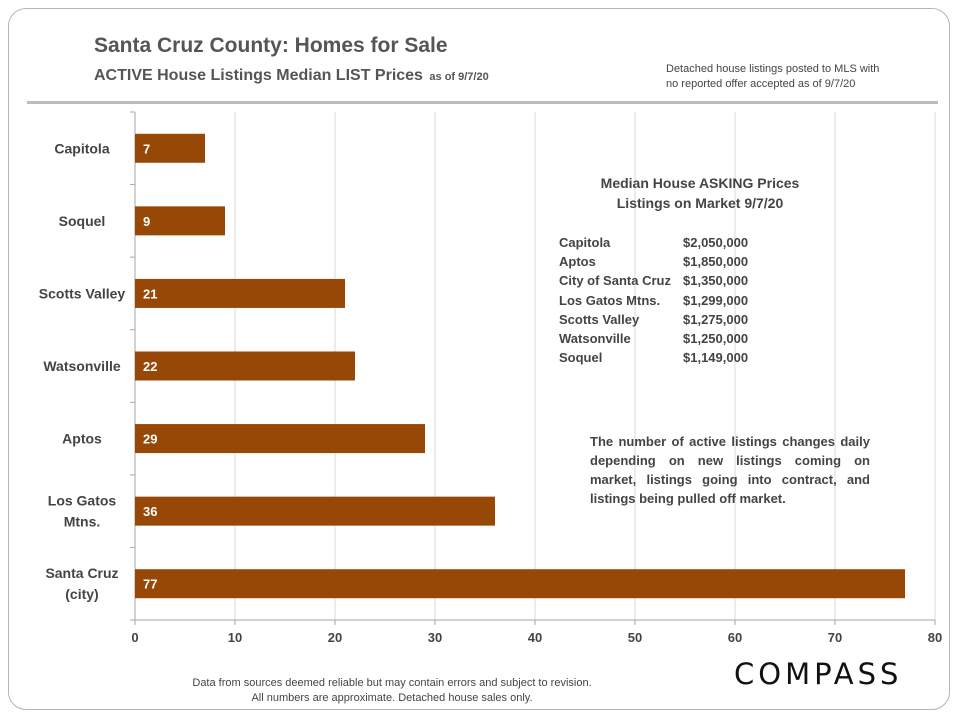 This screenshot has height=720, width=960. What do you see at coordinates (535, 637) in the screenshot?
I see `x-tick-label: 40` at bounding box center [535, 637].